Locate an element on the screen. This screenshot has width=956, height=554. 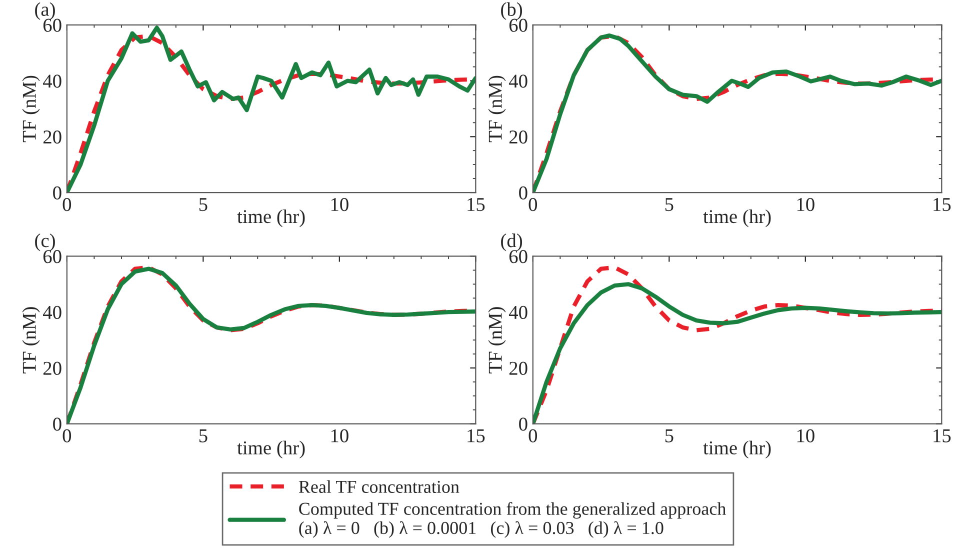
chart-title: (b) is located at coordinates (511, 11).